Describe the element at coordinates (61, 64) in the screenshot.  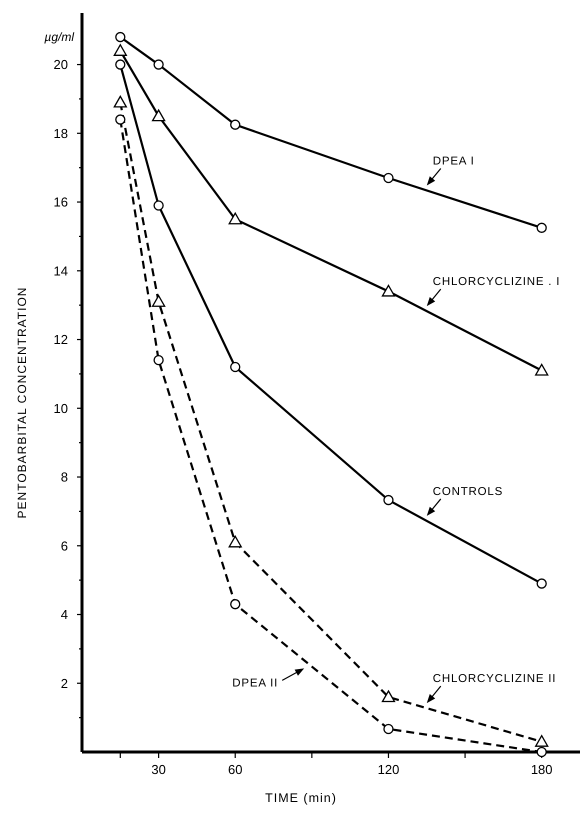
I see `y-tick-label: 20` at that location.